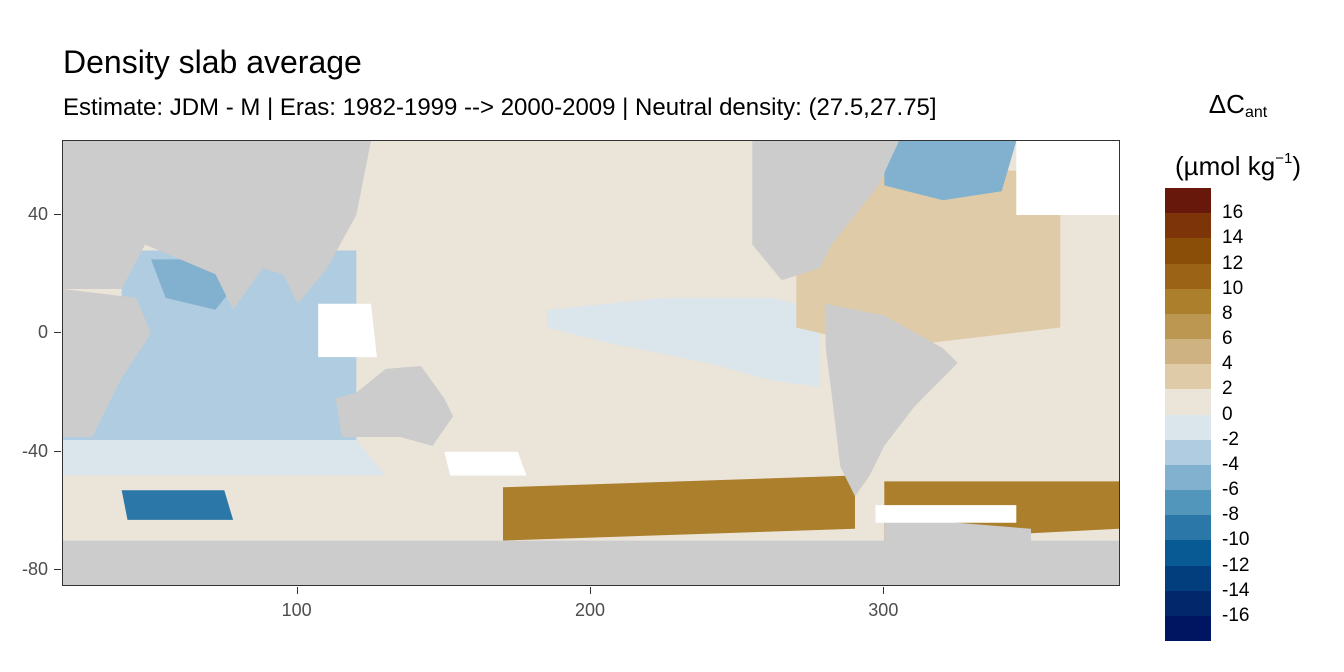 Image resolution: width=1344 pixels, height=672 pixels. Describe the element at coordinates (107, 363) in the screenshot. I see `land-africa` at that location.